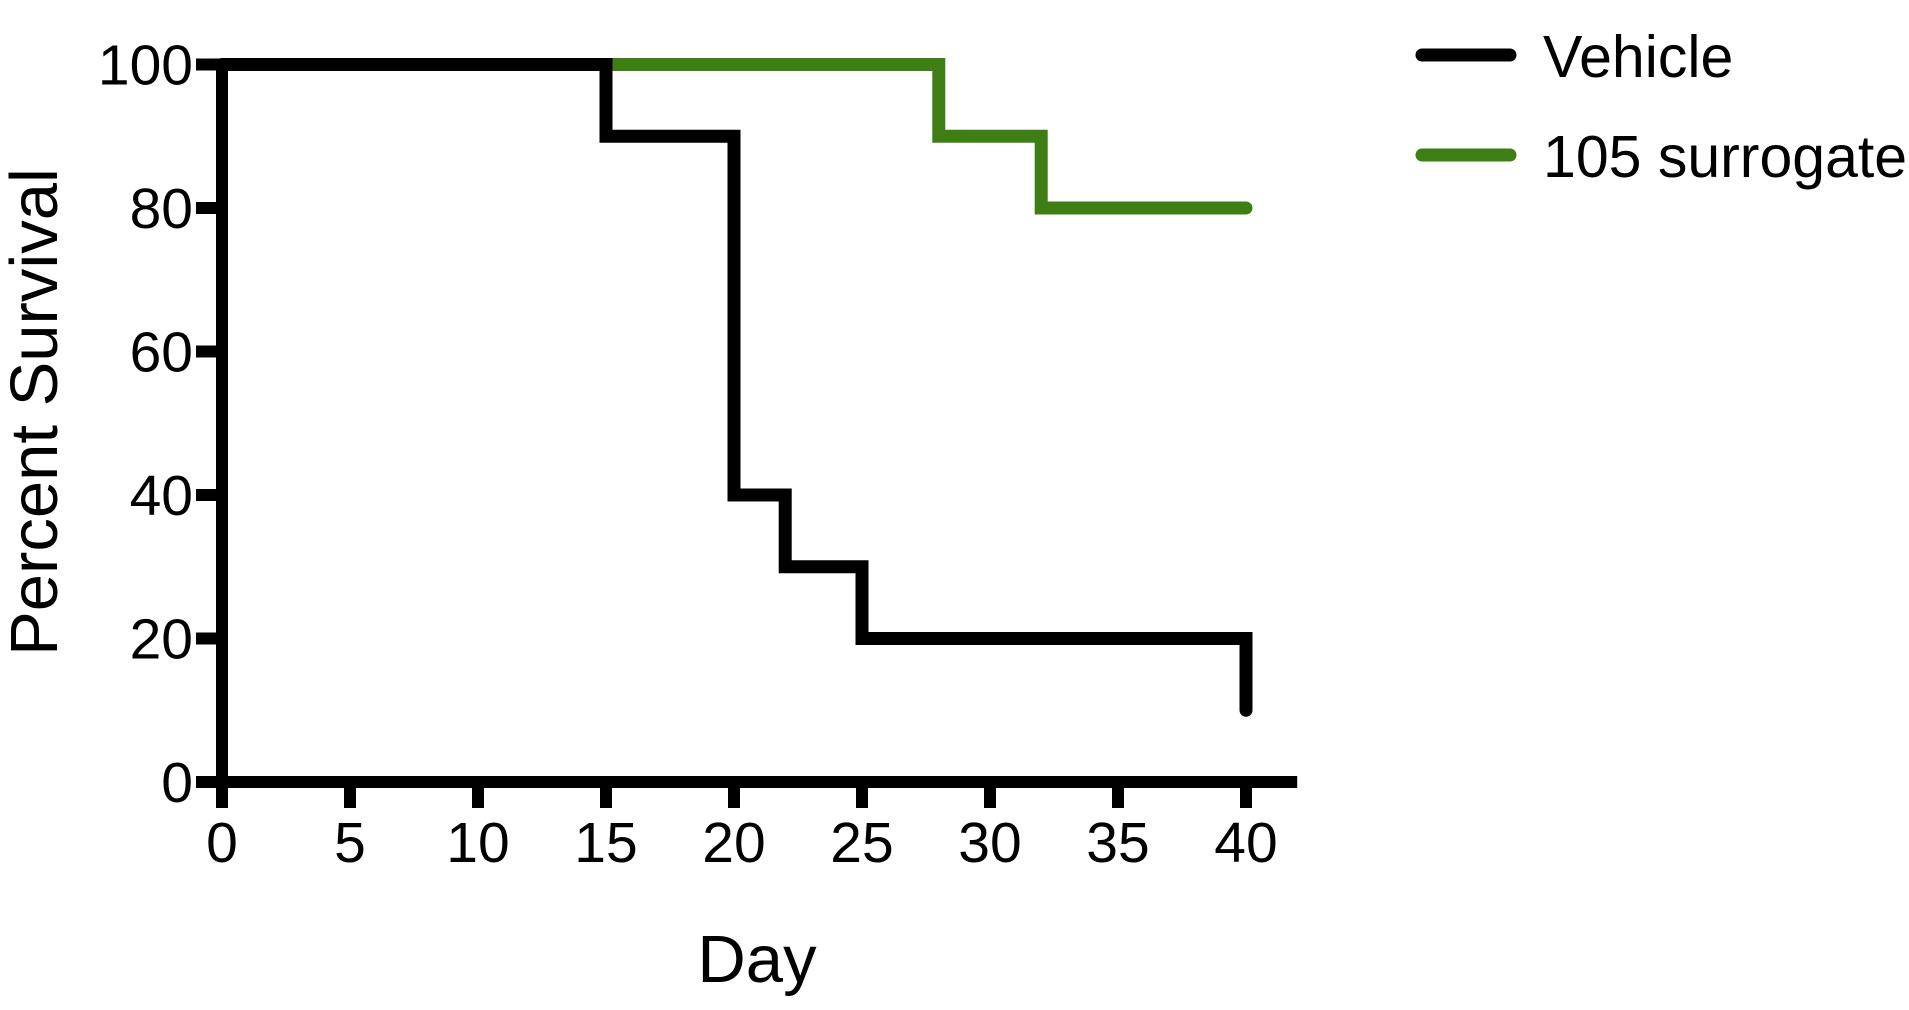 Image resolution: width=1909 pixels, height=1010 pixels. What do you see at coordinates (350, 843) in the screenshot?
I see `x-tick-label: 5` at bounding box center [350, 843].